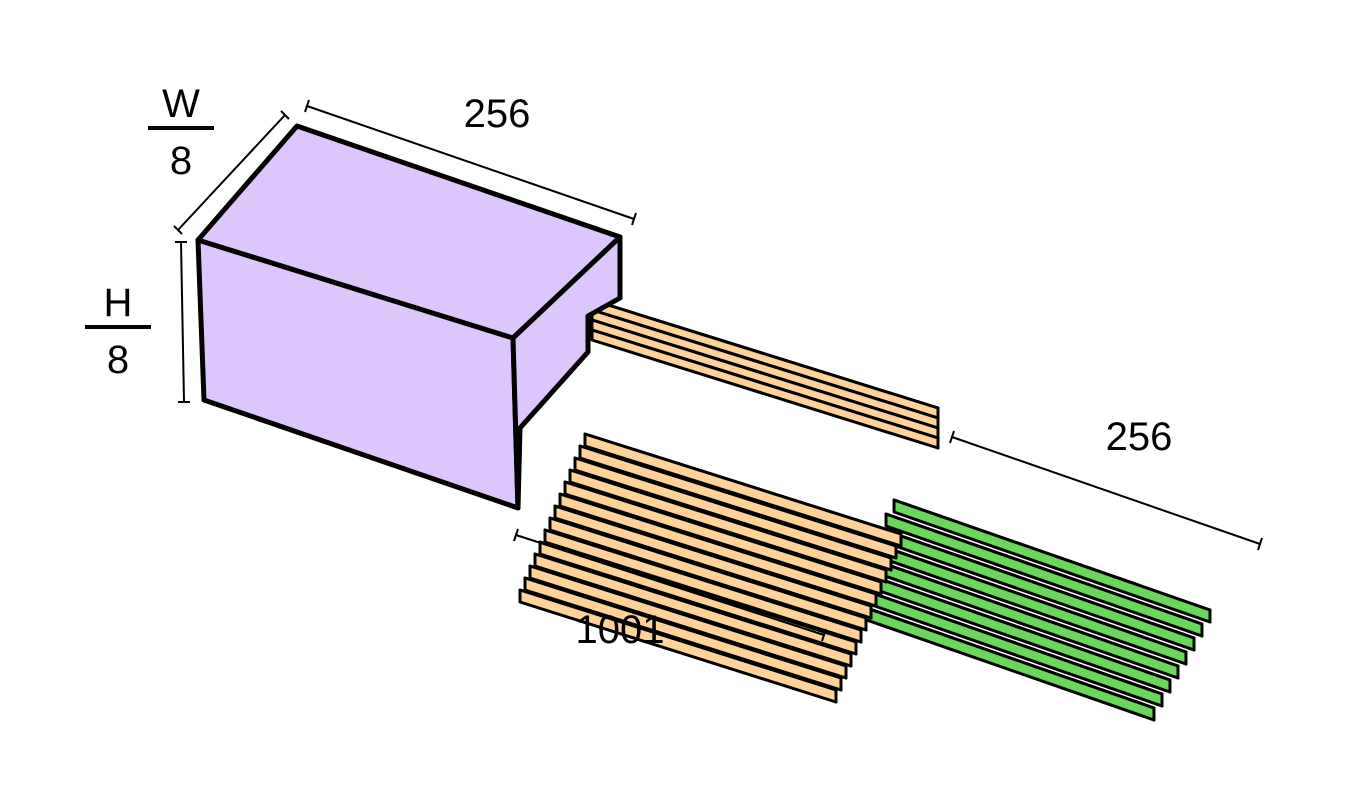 This screenshot has height=788, width=1348. What do you see at coordinates (118, 303) in the screenshot?
I see `h-numerator-label: H` at bounding box center [118, 303].